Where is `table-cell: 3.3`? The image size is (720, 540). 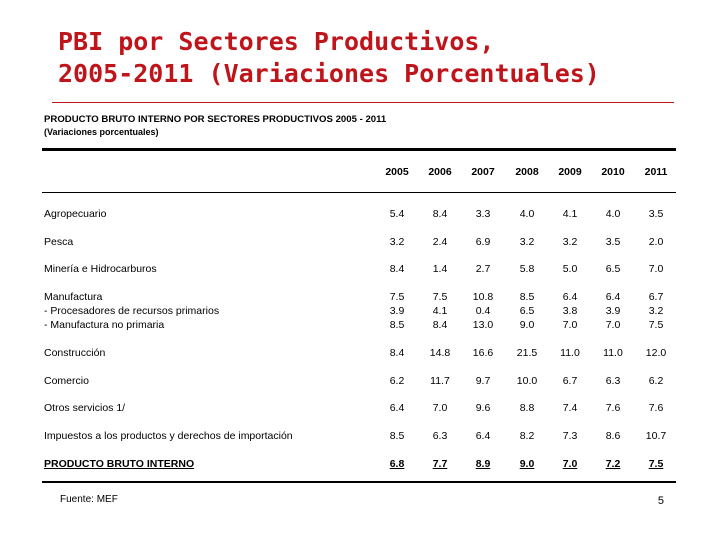
table-cell: 3.3 is located at coordinates (483, 214).